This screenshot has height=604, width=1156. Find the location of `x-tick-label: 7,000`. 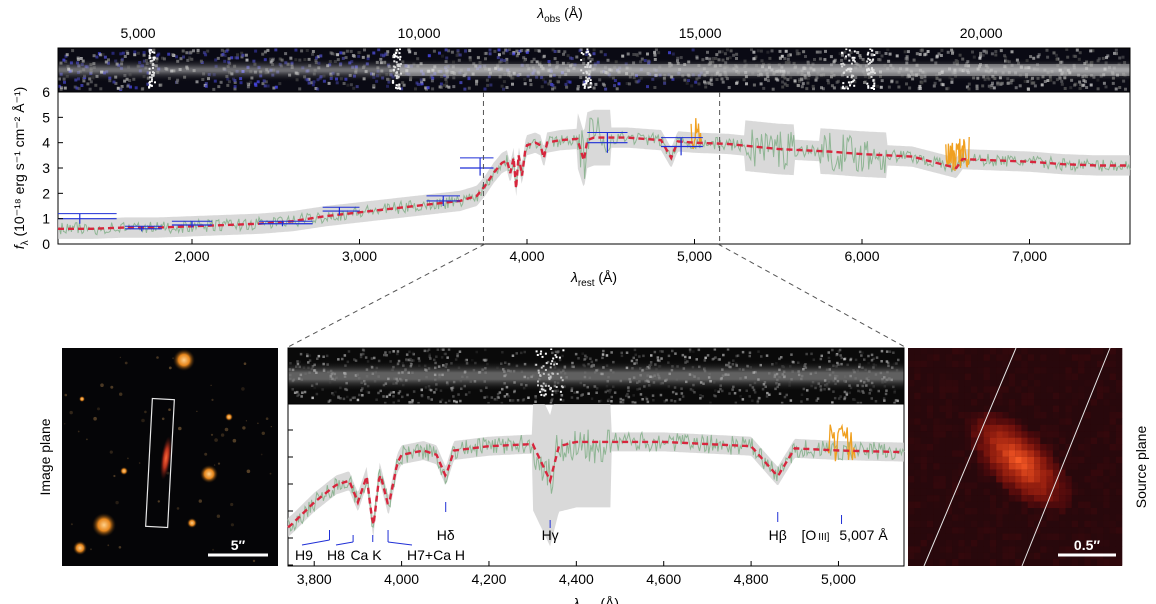

x-tick-label: 7,000 is located at coordinates (1029, 256).